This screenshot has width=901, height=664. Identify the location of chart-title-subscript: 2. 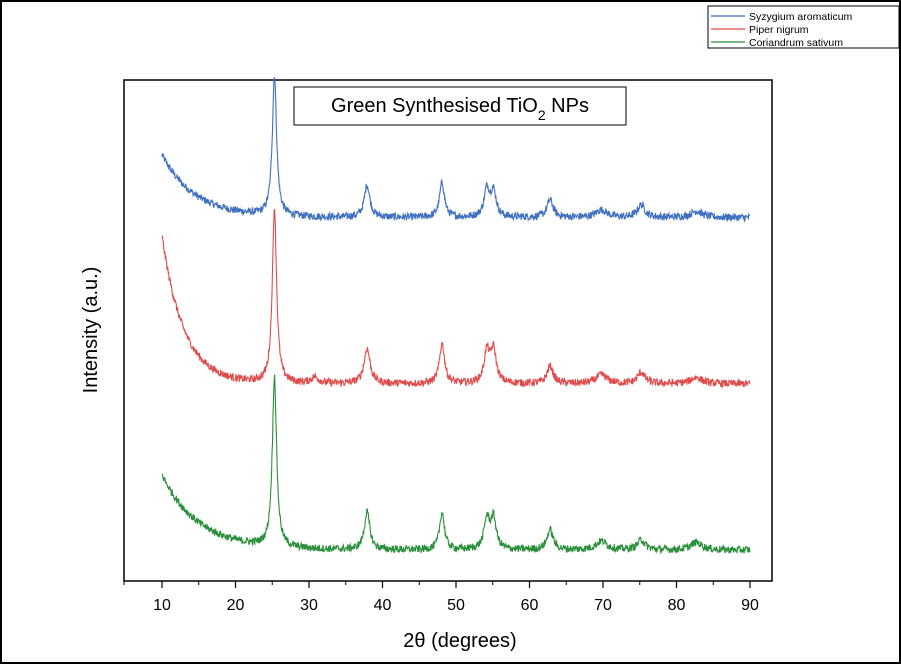
(542, 115).